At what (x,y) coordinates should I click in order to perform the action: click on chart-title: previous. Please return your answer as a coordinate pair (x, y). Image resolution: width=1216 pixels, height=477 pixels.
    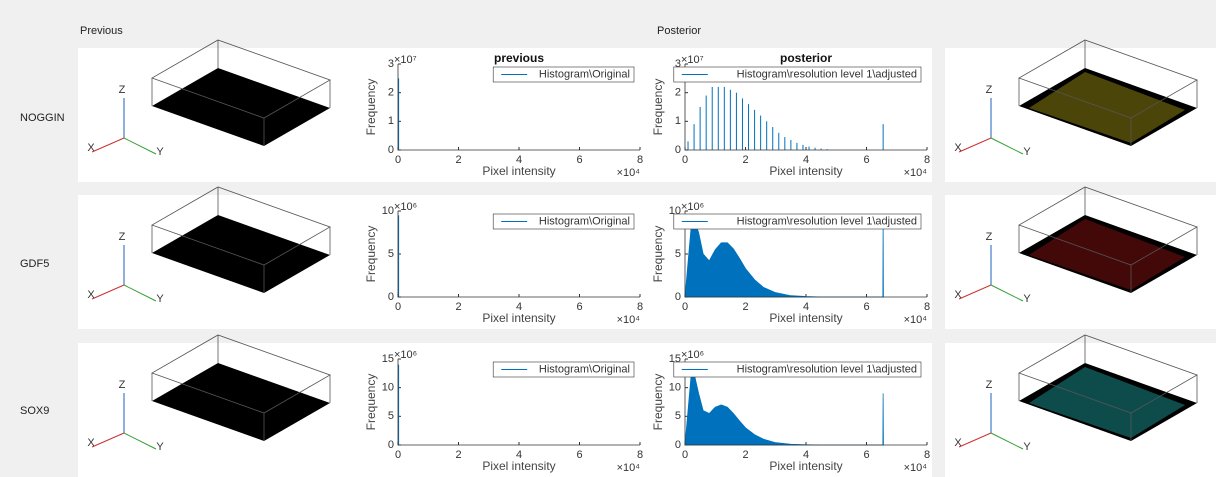
    Looking at the image, I should click on (519, 58).